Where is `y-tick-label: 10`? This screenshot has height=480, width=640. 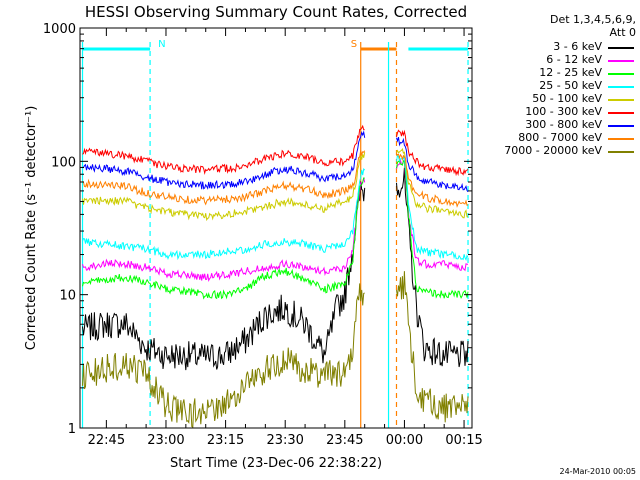 y-tick-label: 10 is located at coordinates (67, 296).